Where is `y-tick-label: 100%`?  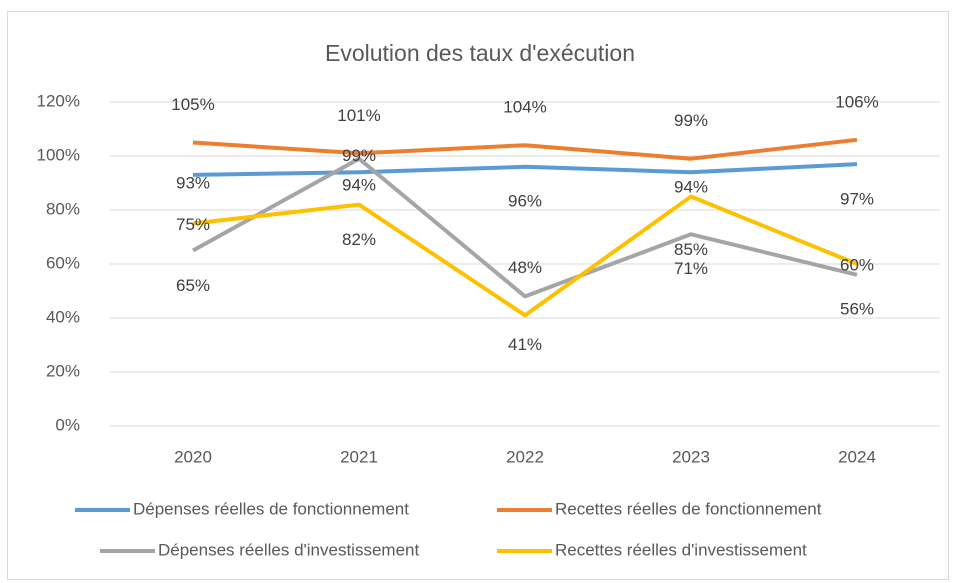 y-tick-label: 100% is located at coordinates (58, 154).